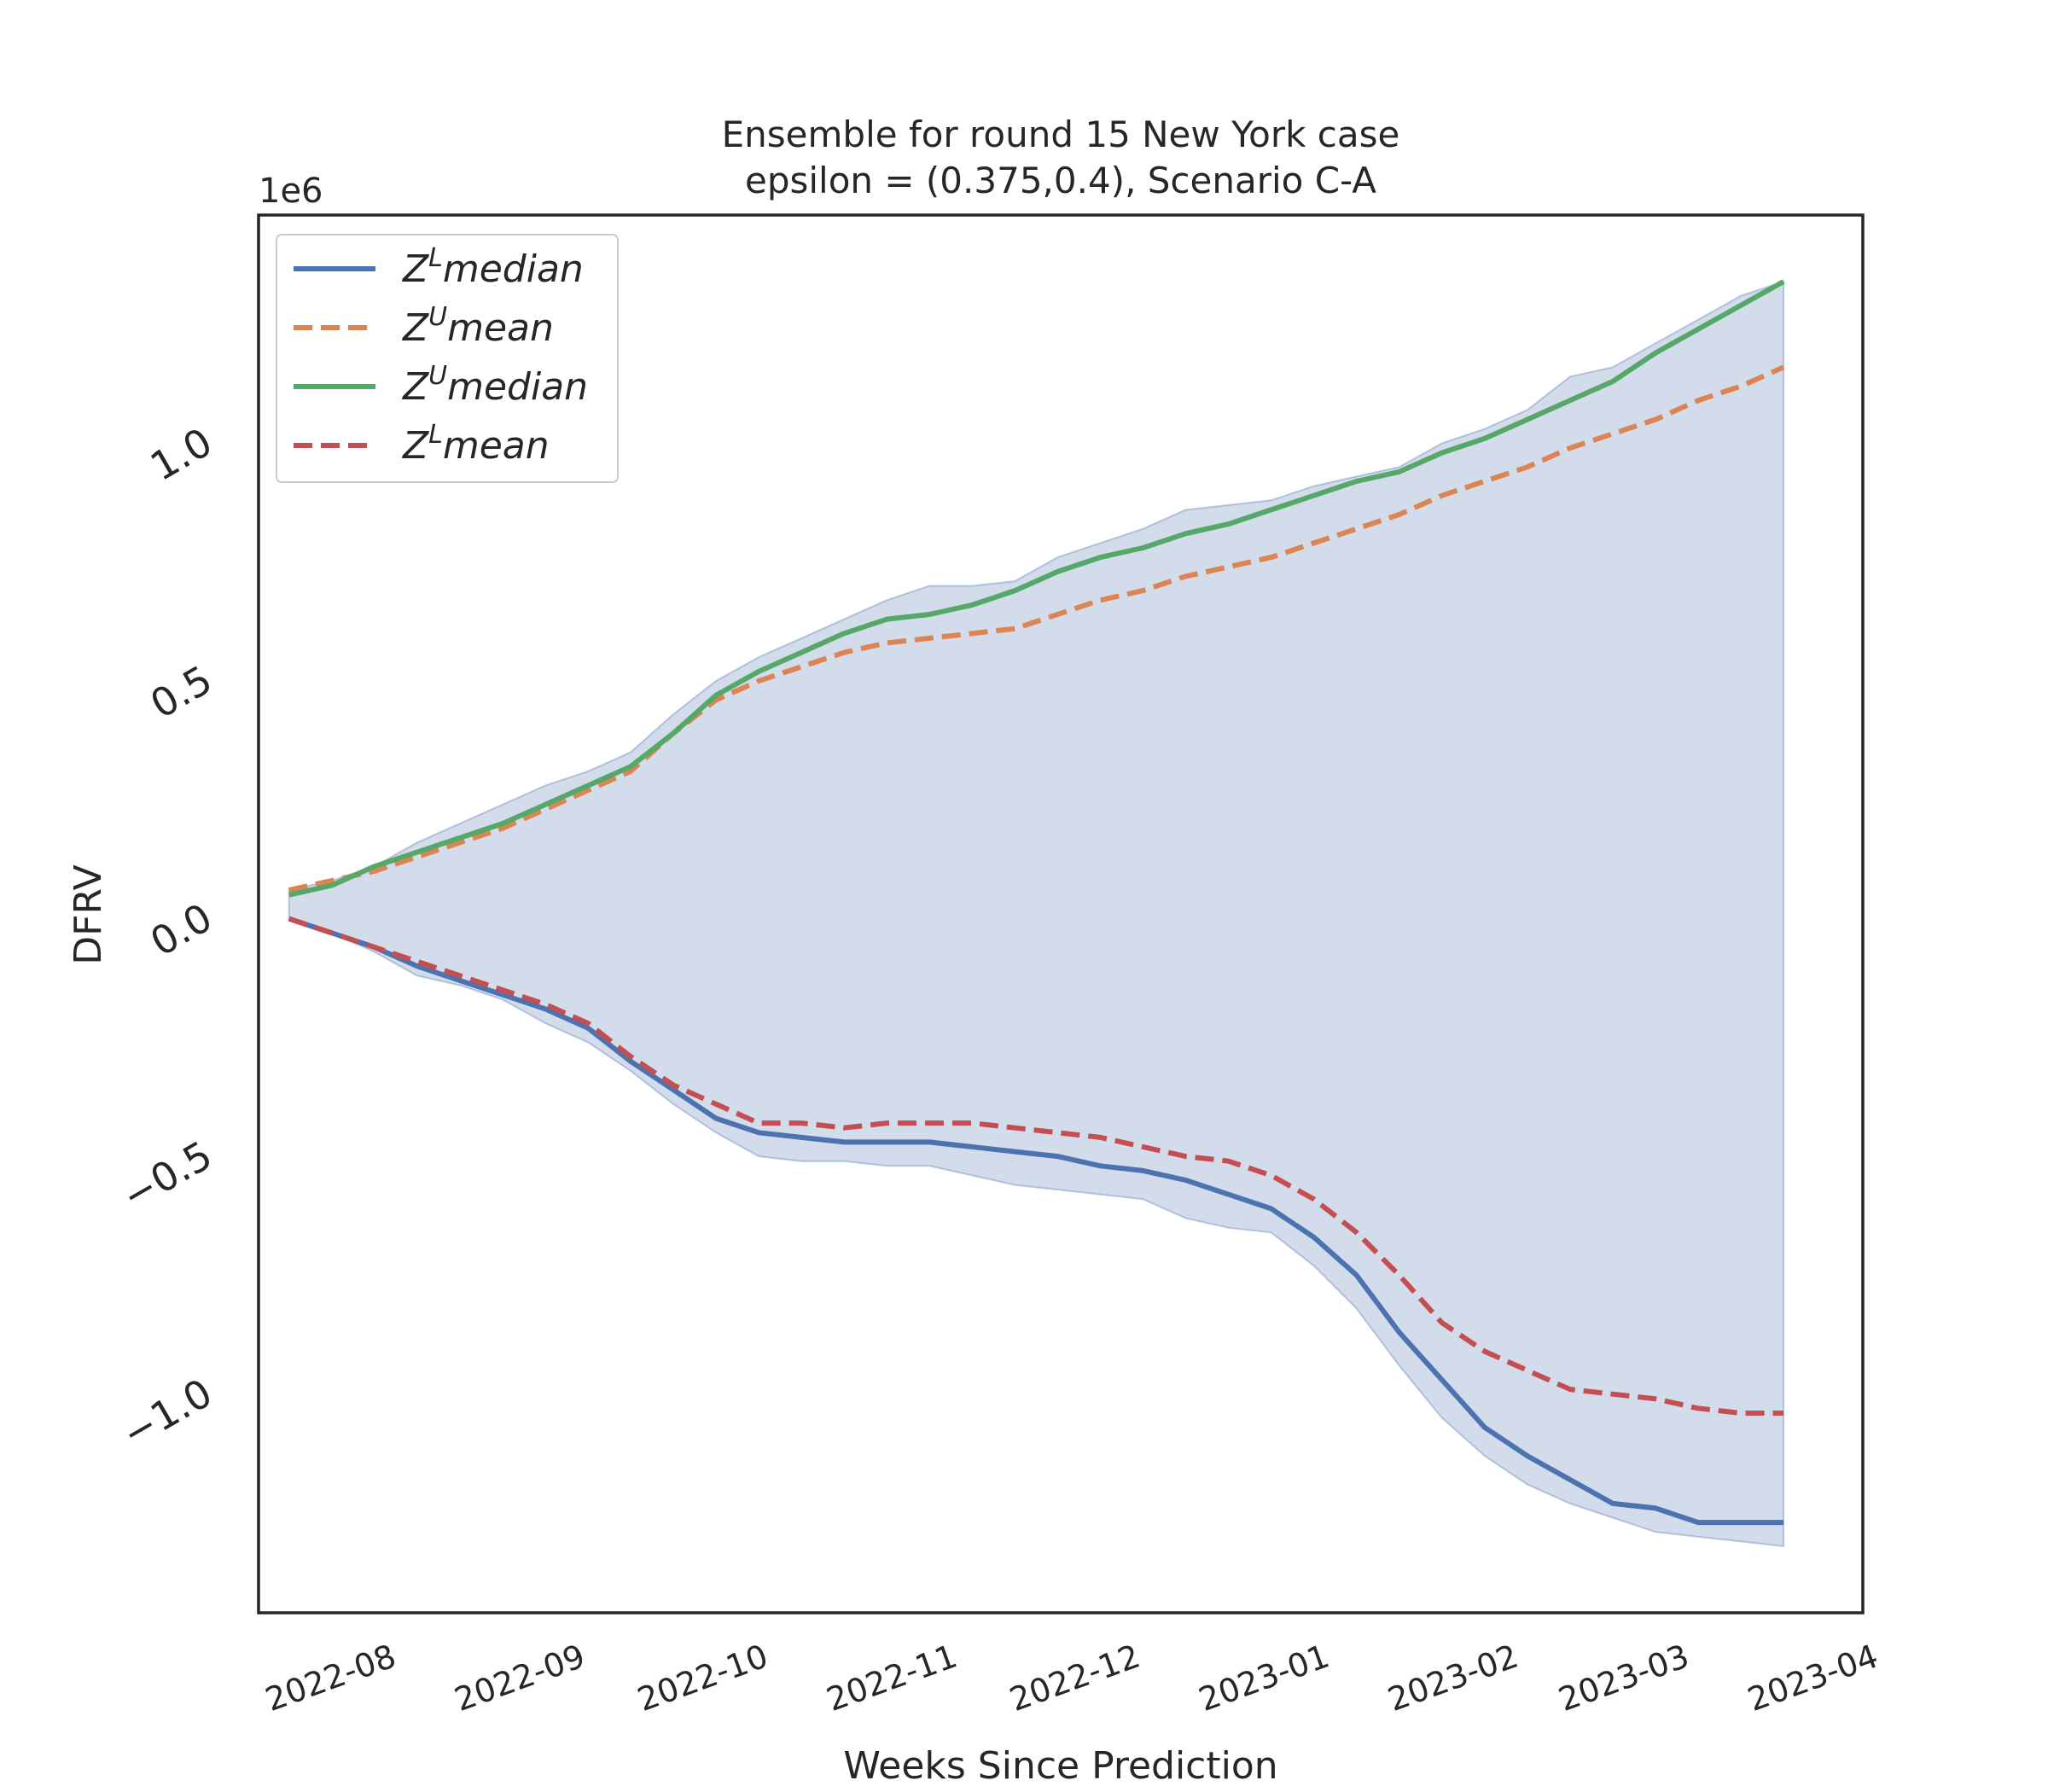 This screenshot has width=2048, height=1792. What do you see at coordinates (478, 326) in the screenshot?
I see `legend-label-1: ZUmean` at bounding box center [478, 326].